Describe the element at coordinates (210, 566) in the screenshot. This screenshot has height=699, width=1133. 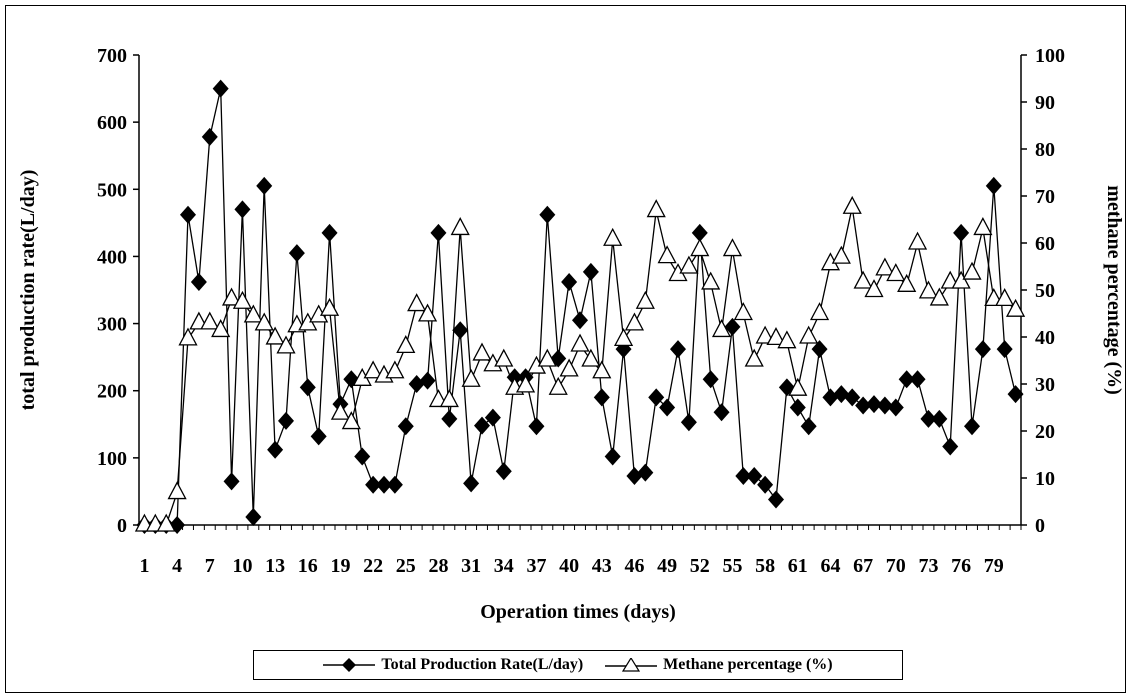
I see `x-tick-label: 7` at that location.